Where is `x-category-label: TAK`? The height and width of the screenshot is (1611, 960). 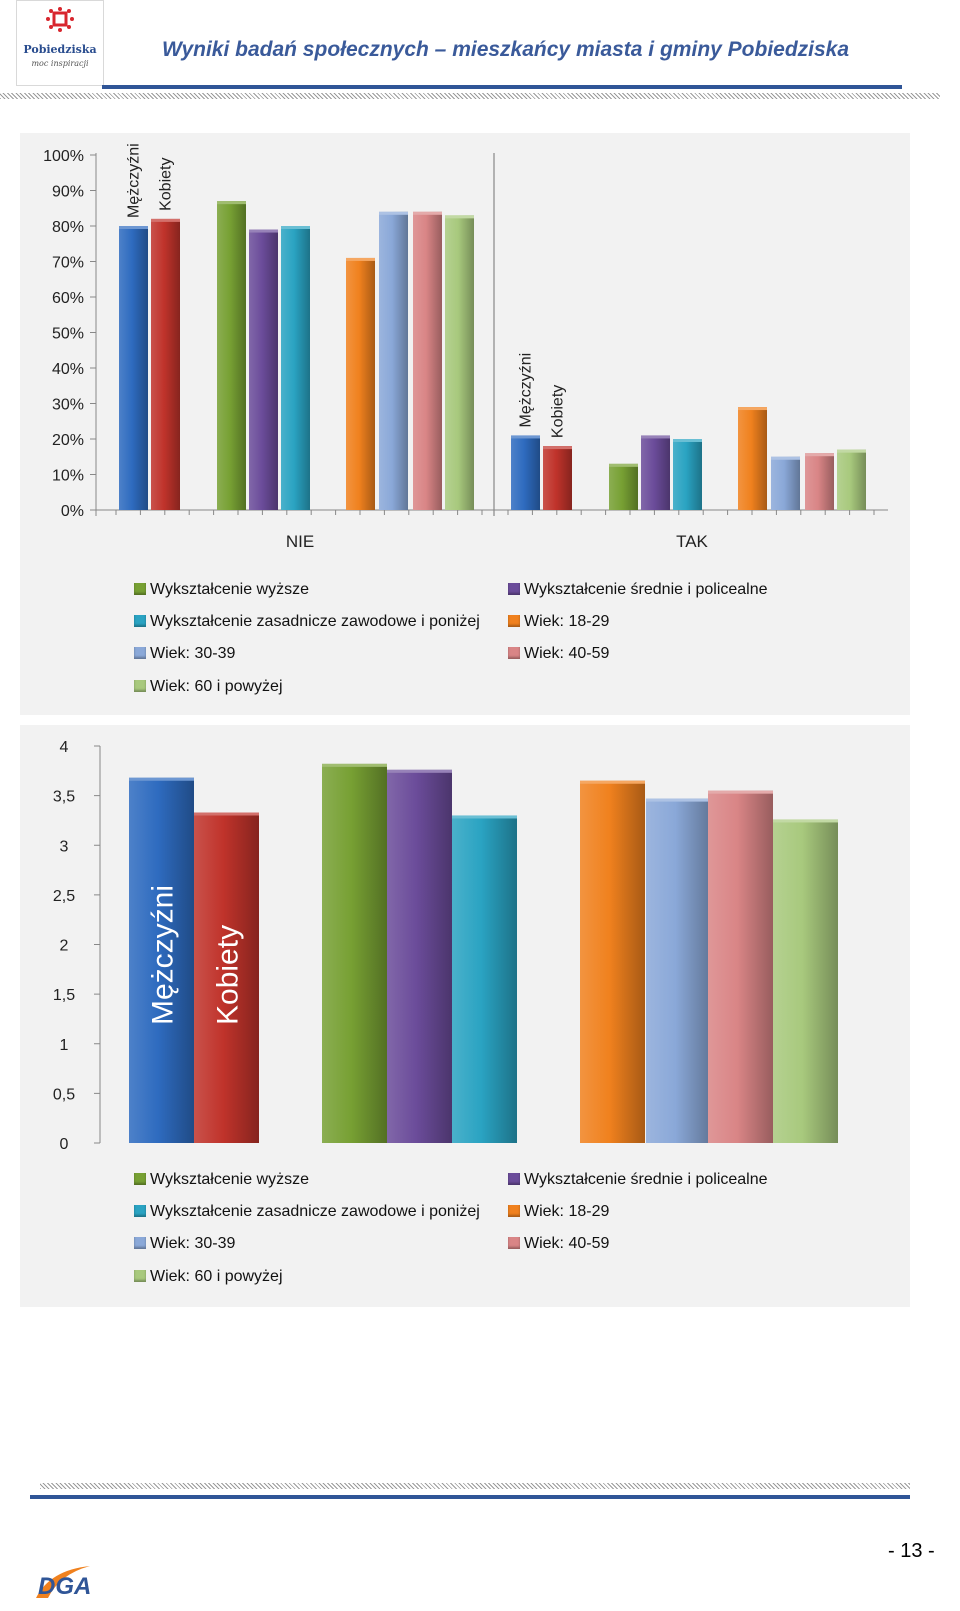
x-category-label: TAK is located at coordinates (692, 541).